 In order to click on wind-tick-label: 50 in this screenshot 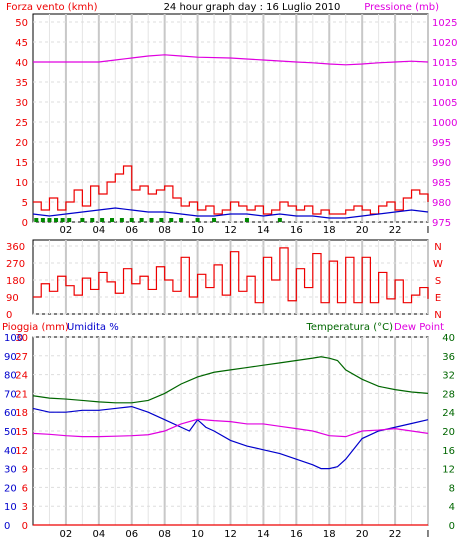, I will do `click(21, 23)`.